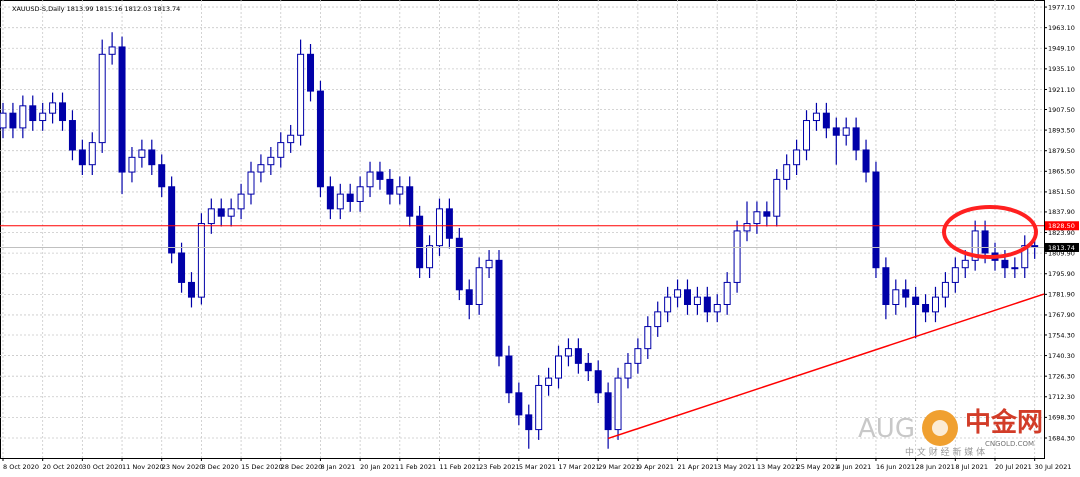 Image resolution: width=1080 pixels, height=477 pixels. I want to click on x-tick-label: 17 Mar 2021, so click(579, 467).